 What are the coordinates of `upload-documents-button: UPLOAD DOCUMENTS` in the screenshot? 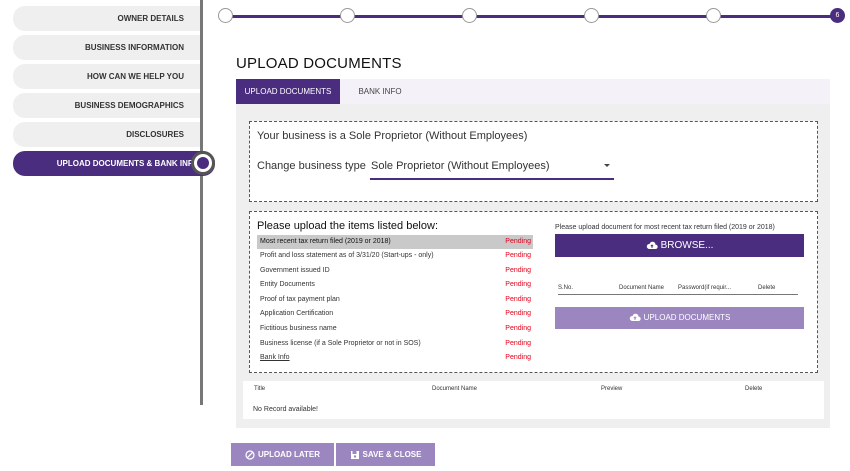 It's located at (679, 318).